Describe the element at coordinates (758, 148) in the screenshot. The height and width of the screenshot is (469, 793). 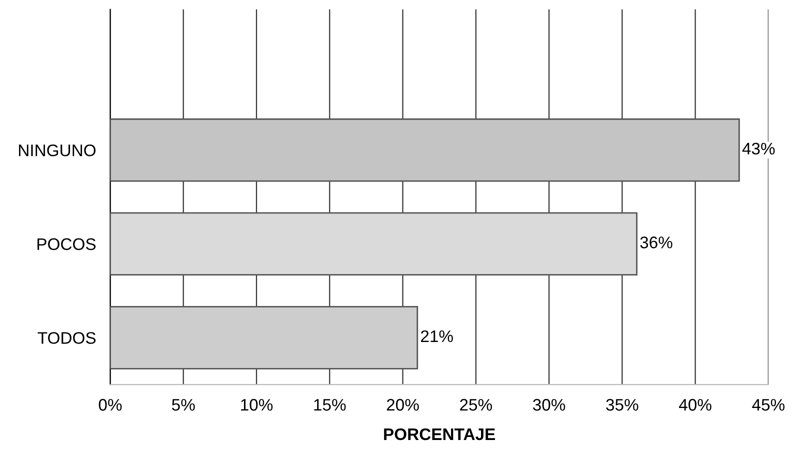
I see `data-label: 43%` at that location.